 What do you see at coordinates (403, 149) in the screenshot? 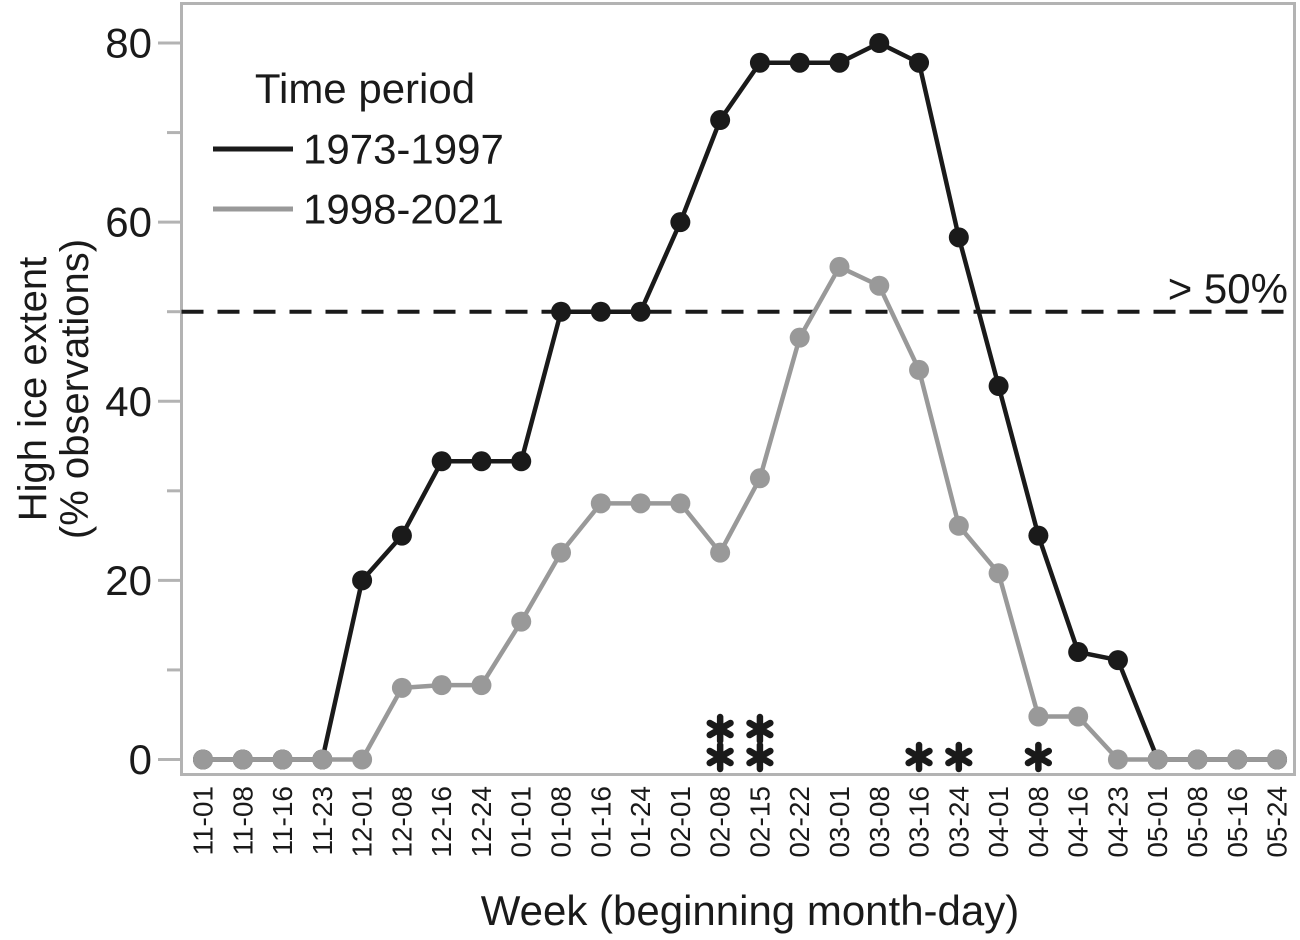
I see `legend-label-1973-1997: 1973-1997` at bounding box center [403, 149].